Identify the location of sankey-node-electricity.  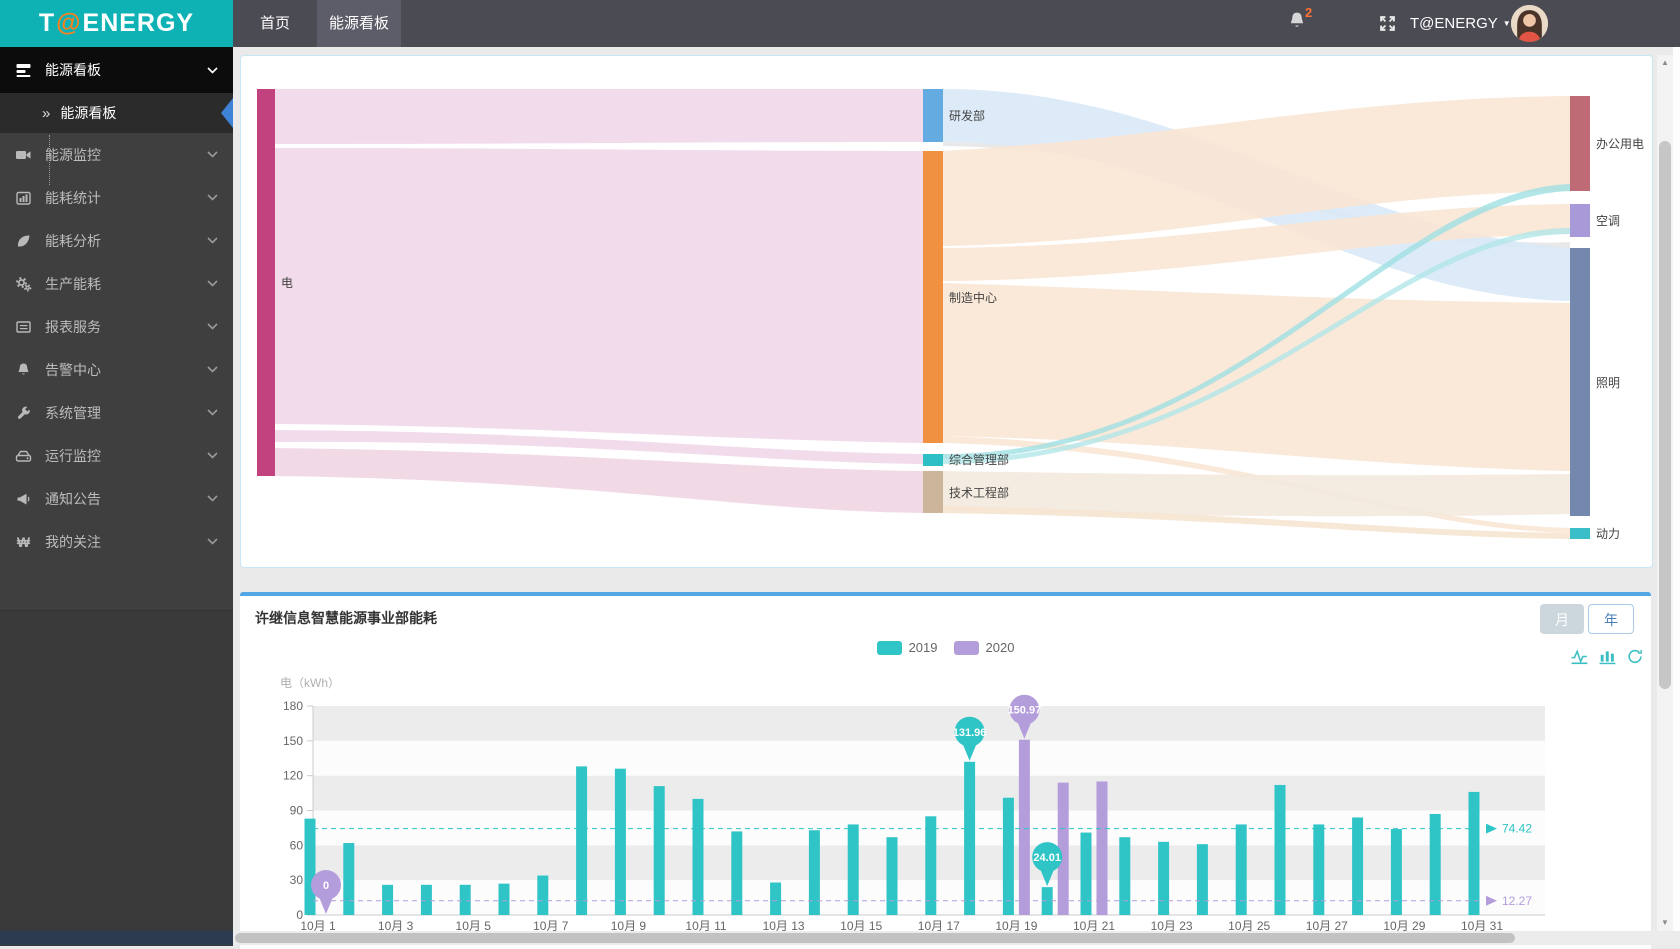
(266, 282).